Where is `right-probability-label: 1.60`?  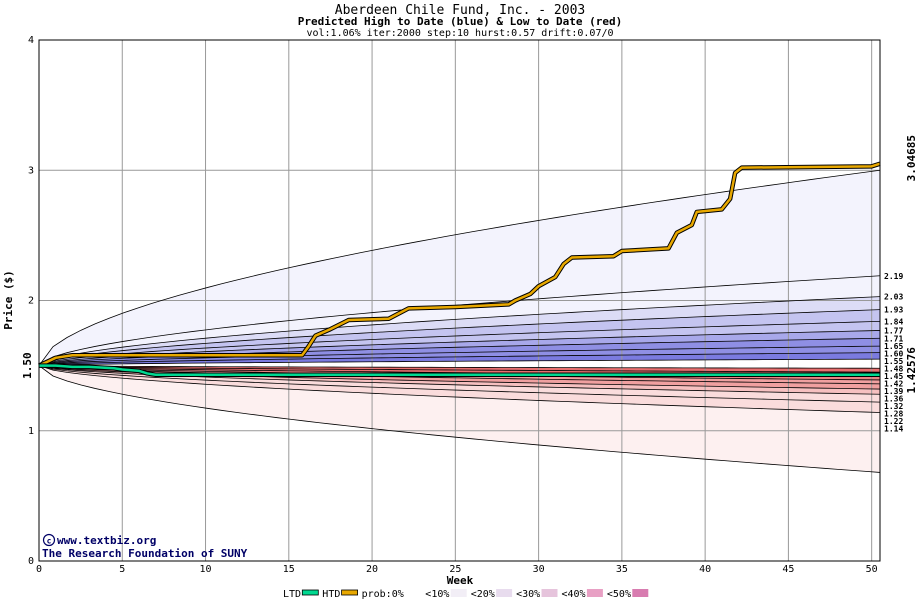
right-probability-label: 1.60 is located at coordinates (893, 354).